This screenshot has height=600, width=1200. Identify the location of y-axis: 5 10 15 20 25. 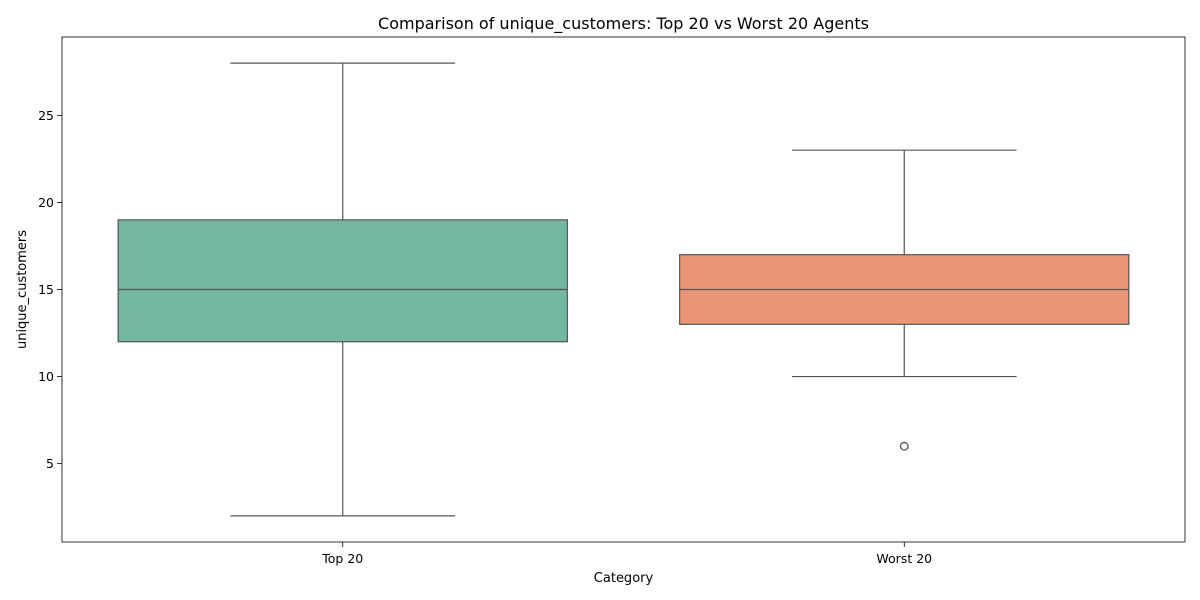
(50, 289).